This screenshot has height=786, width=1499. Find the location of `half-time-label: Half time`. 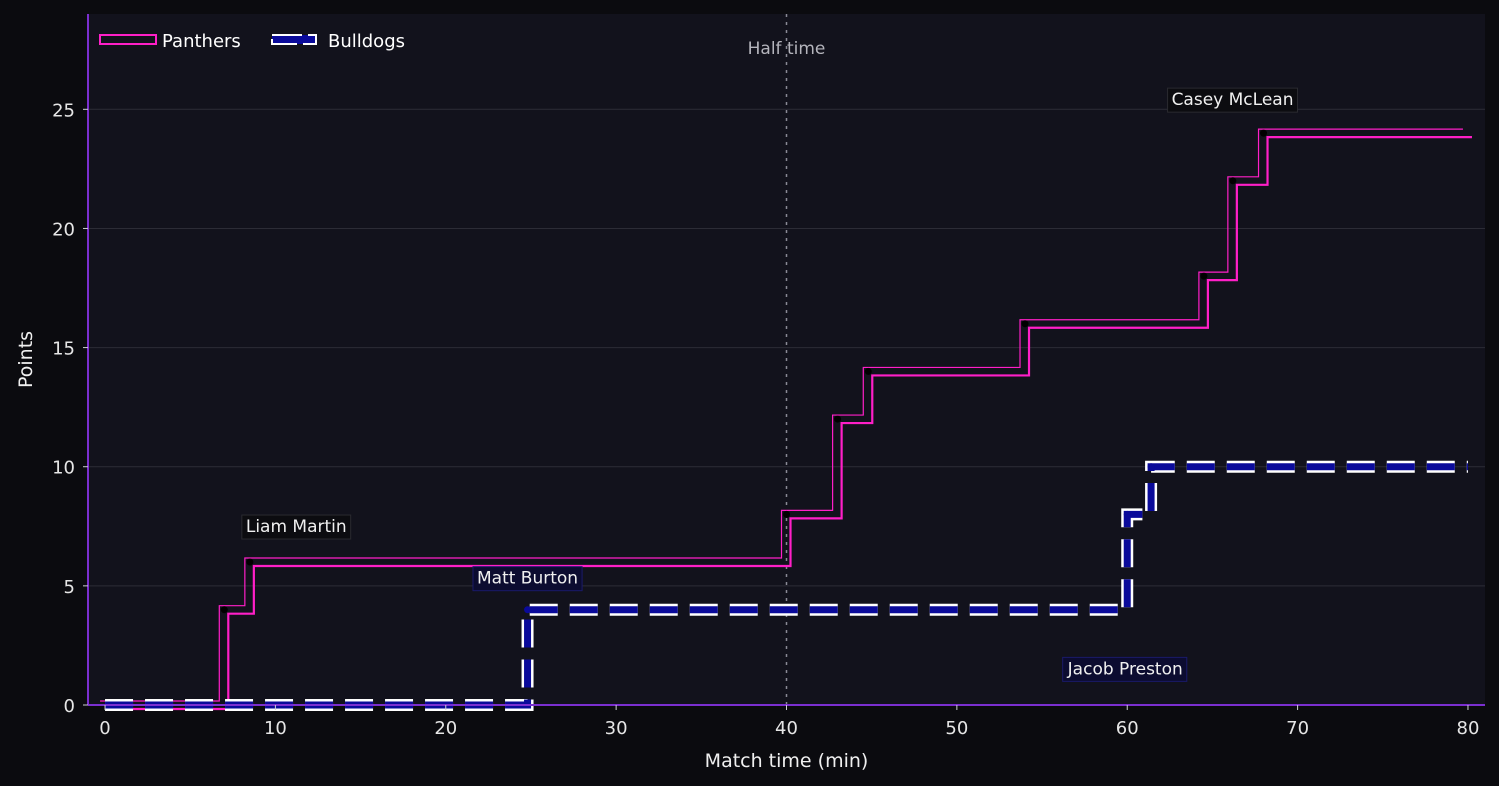

half-time-label: Half time is located at coordinates (787, 49).